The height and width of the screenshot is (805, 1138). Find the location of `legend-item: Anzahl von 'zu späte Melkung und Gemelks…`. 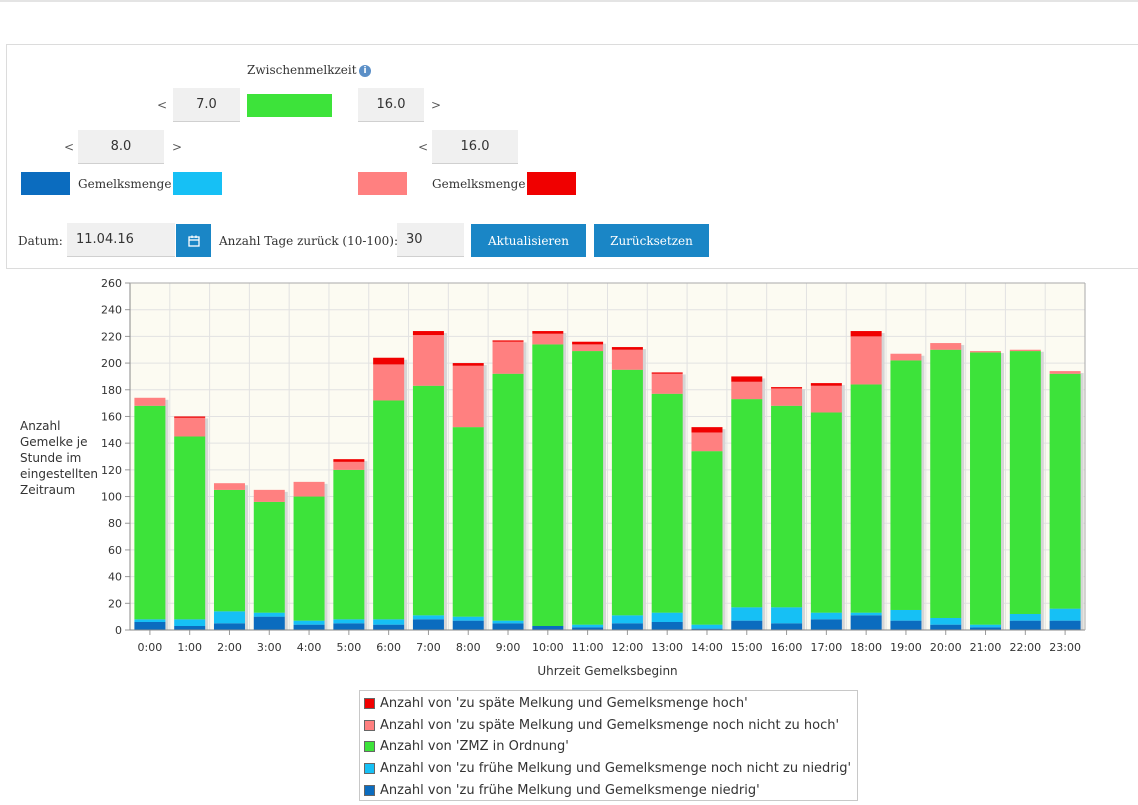

legend-item: Anzahl von 'zu späte Melkung und Gemelks… is located at coordinates (608, 704).